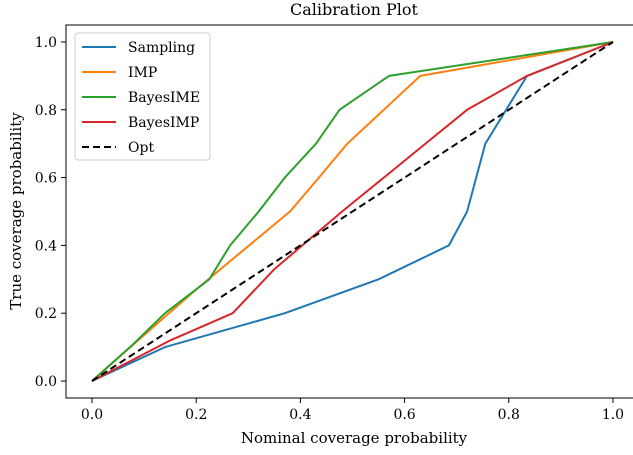 This screenshot has width=633, height=455. Describe the element at coordinates (46, 111) in the screenshot. I see `y-tick-label: 0.8` at that location.